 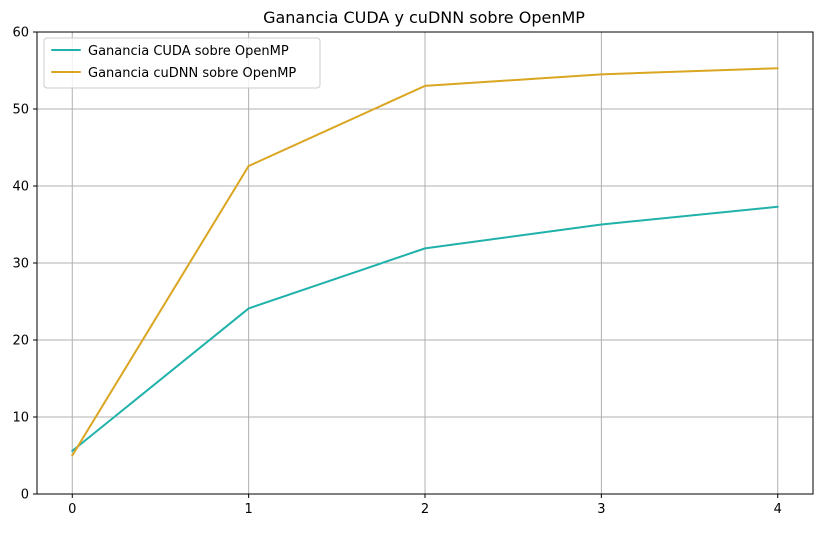 I want to click on x-tick-label: 4, so click(x=778, y=509).